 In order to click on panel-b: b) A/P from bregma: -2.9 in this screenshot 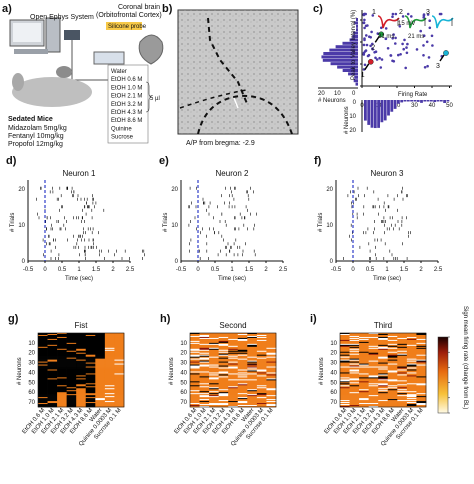, I will do `click(230, 75)`.